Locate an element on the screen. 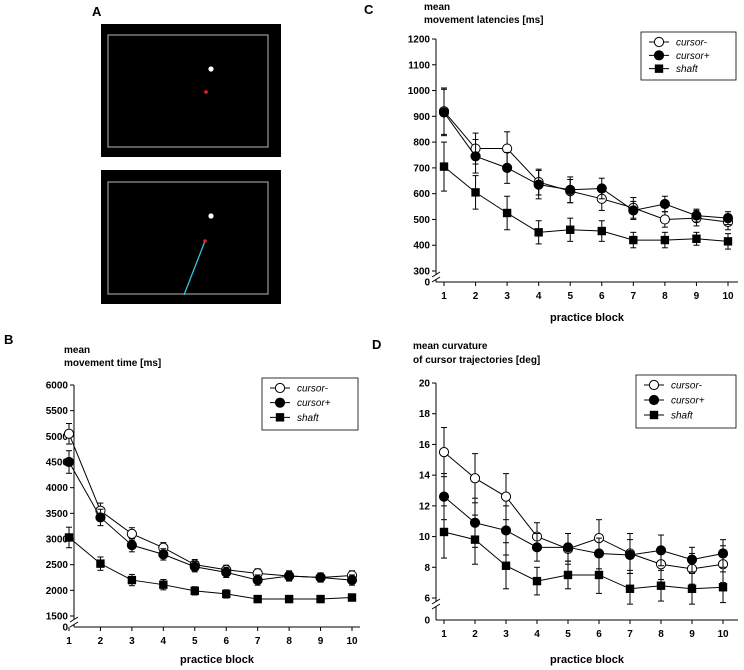  y-tick-label: 5500 is located at coordinates (57, 411).